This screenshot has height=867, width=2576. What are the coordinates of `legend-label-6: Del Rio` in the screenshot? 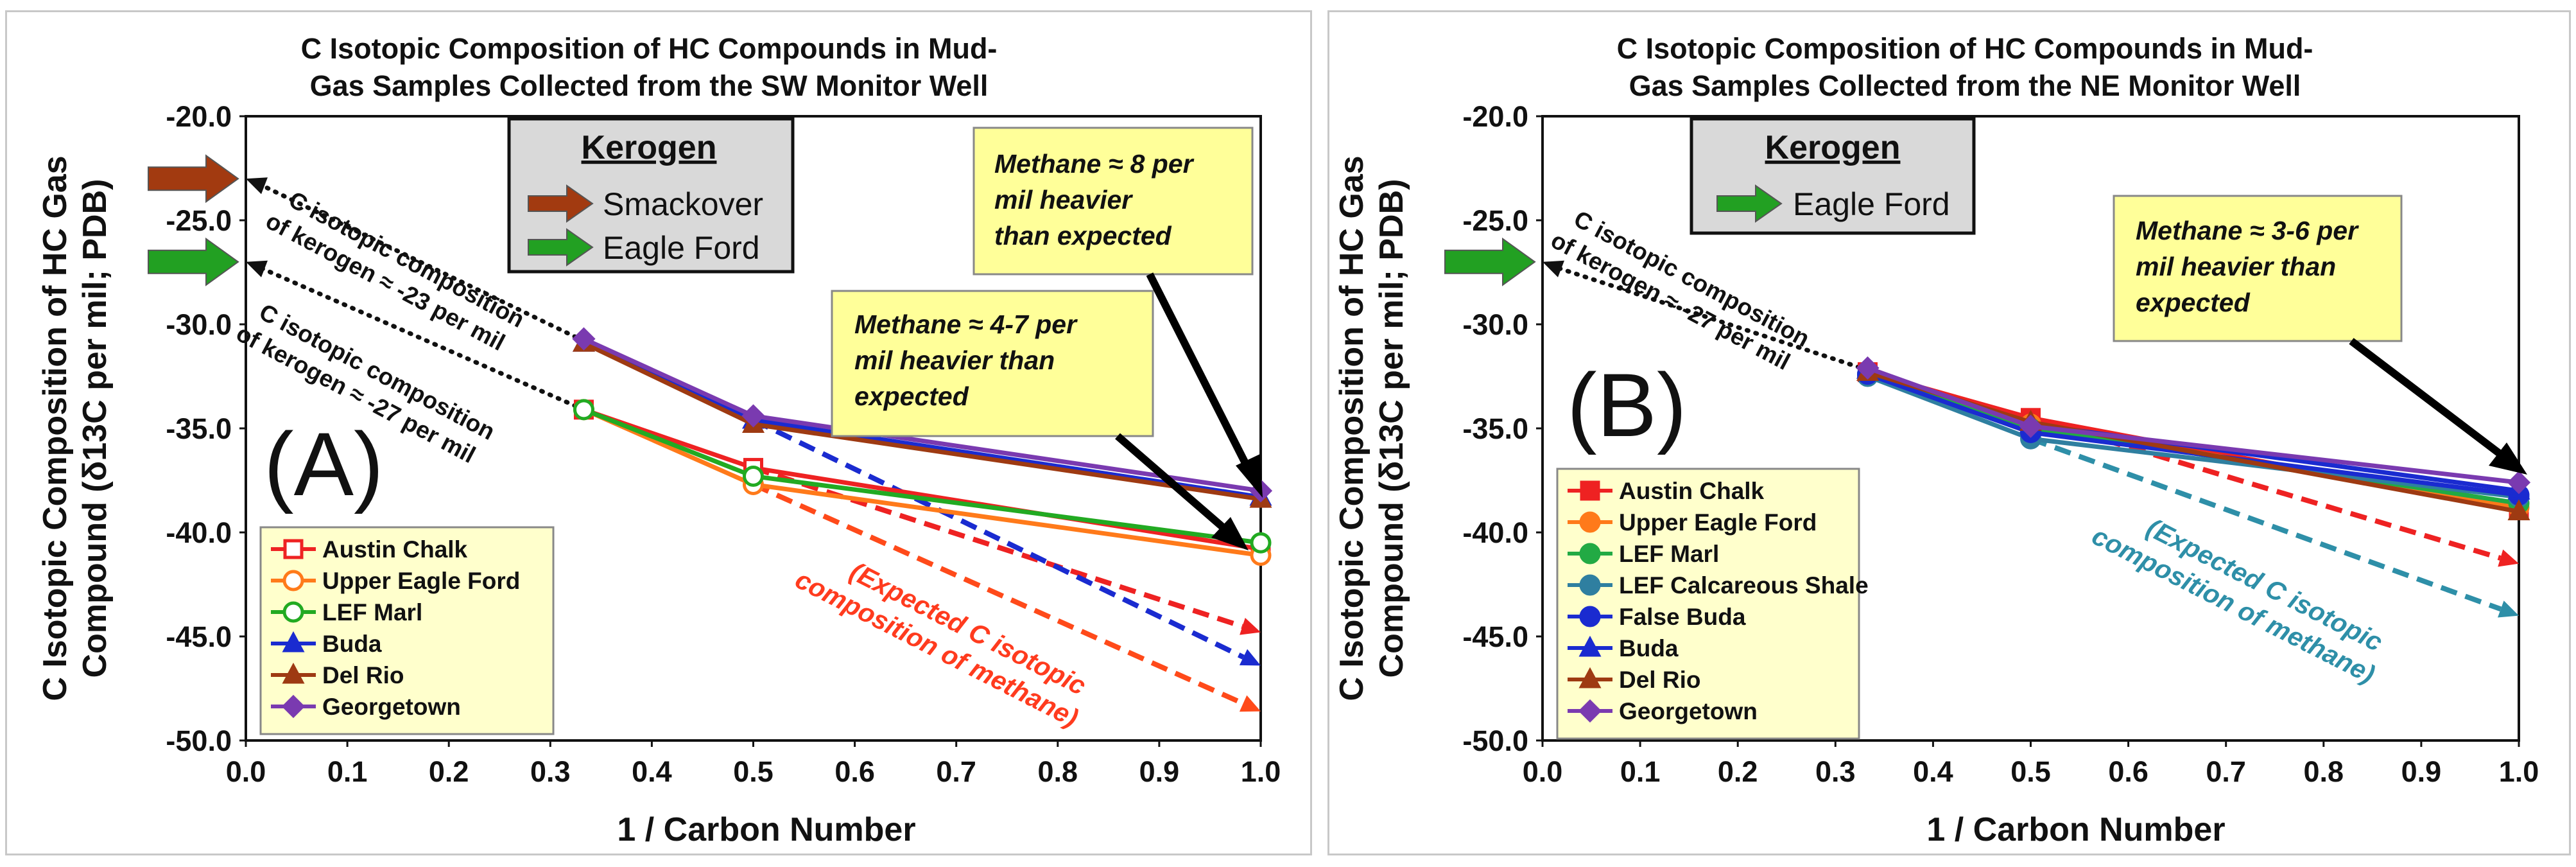 It's located at (1660, 680).